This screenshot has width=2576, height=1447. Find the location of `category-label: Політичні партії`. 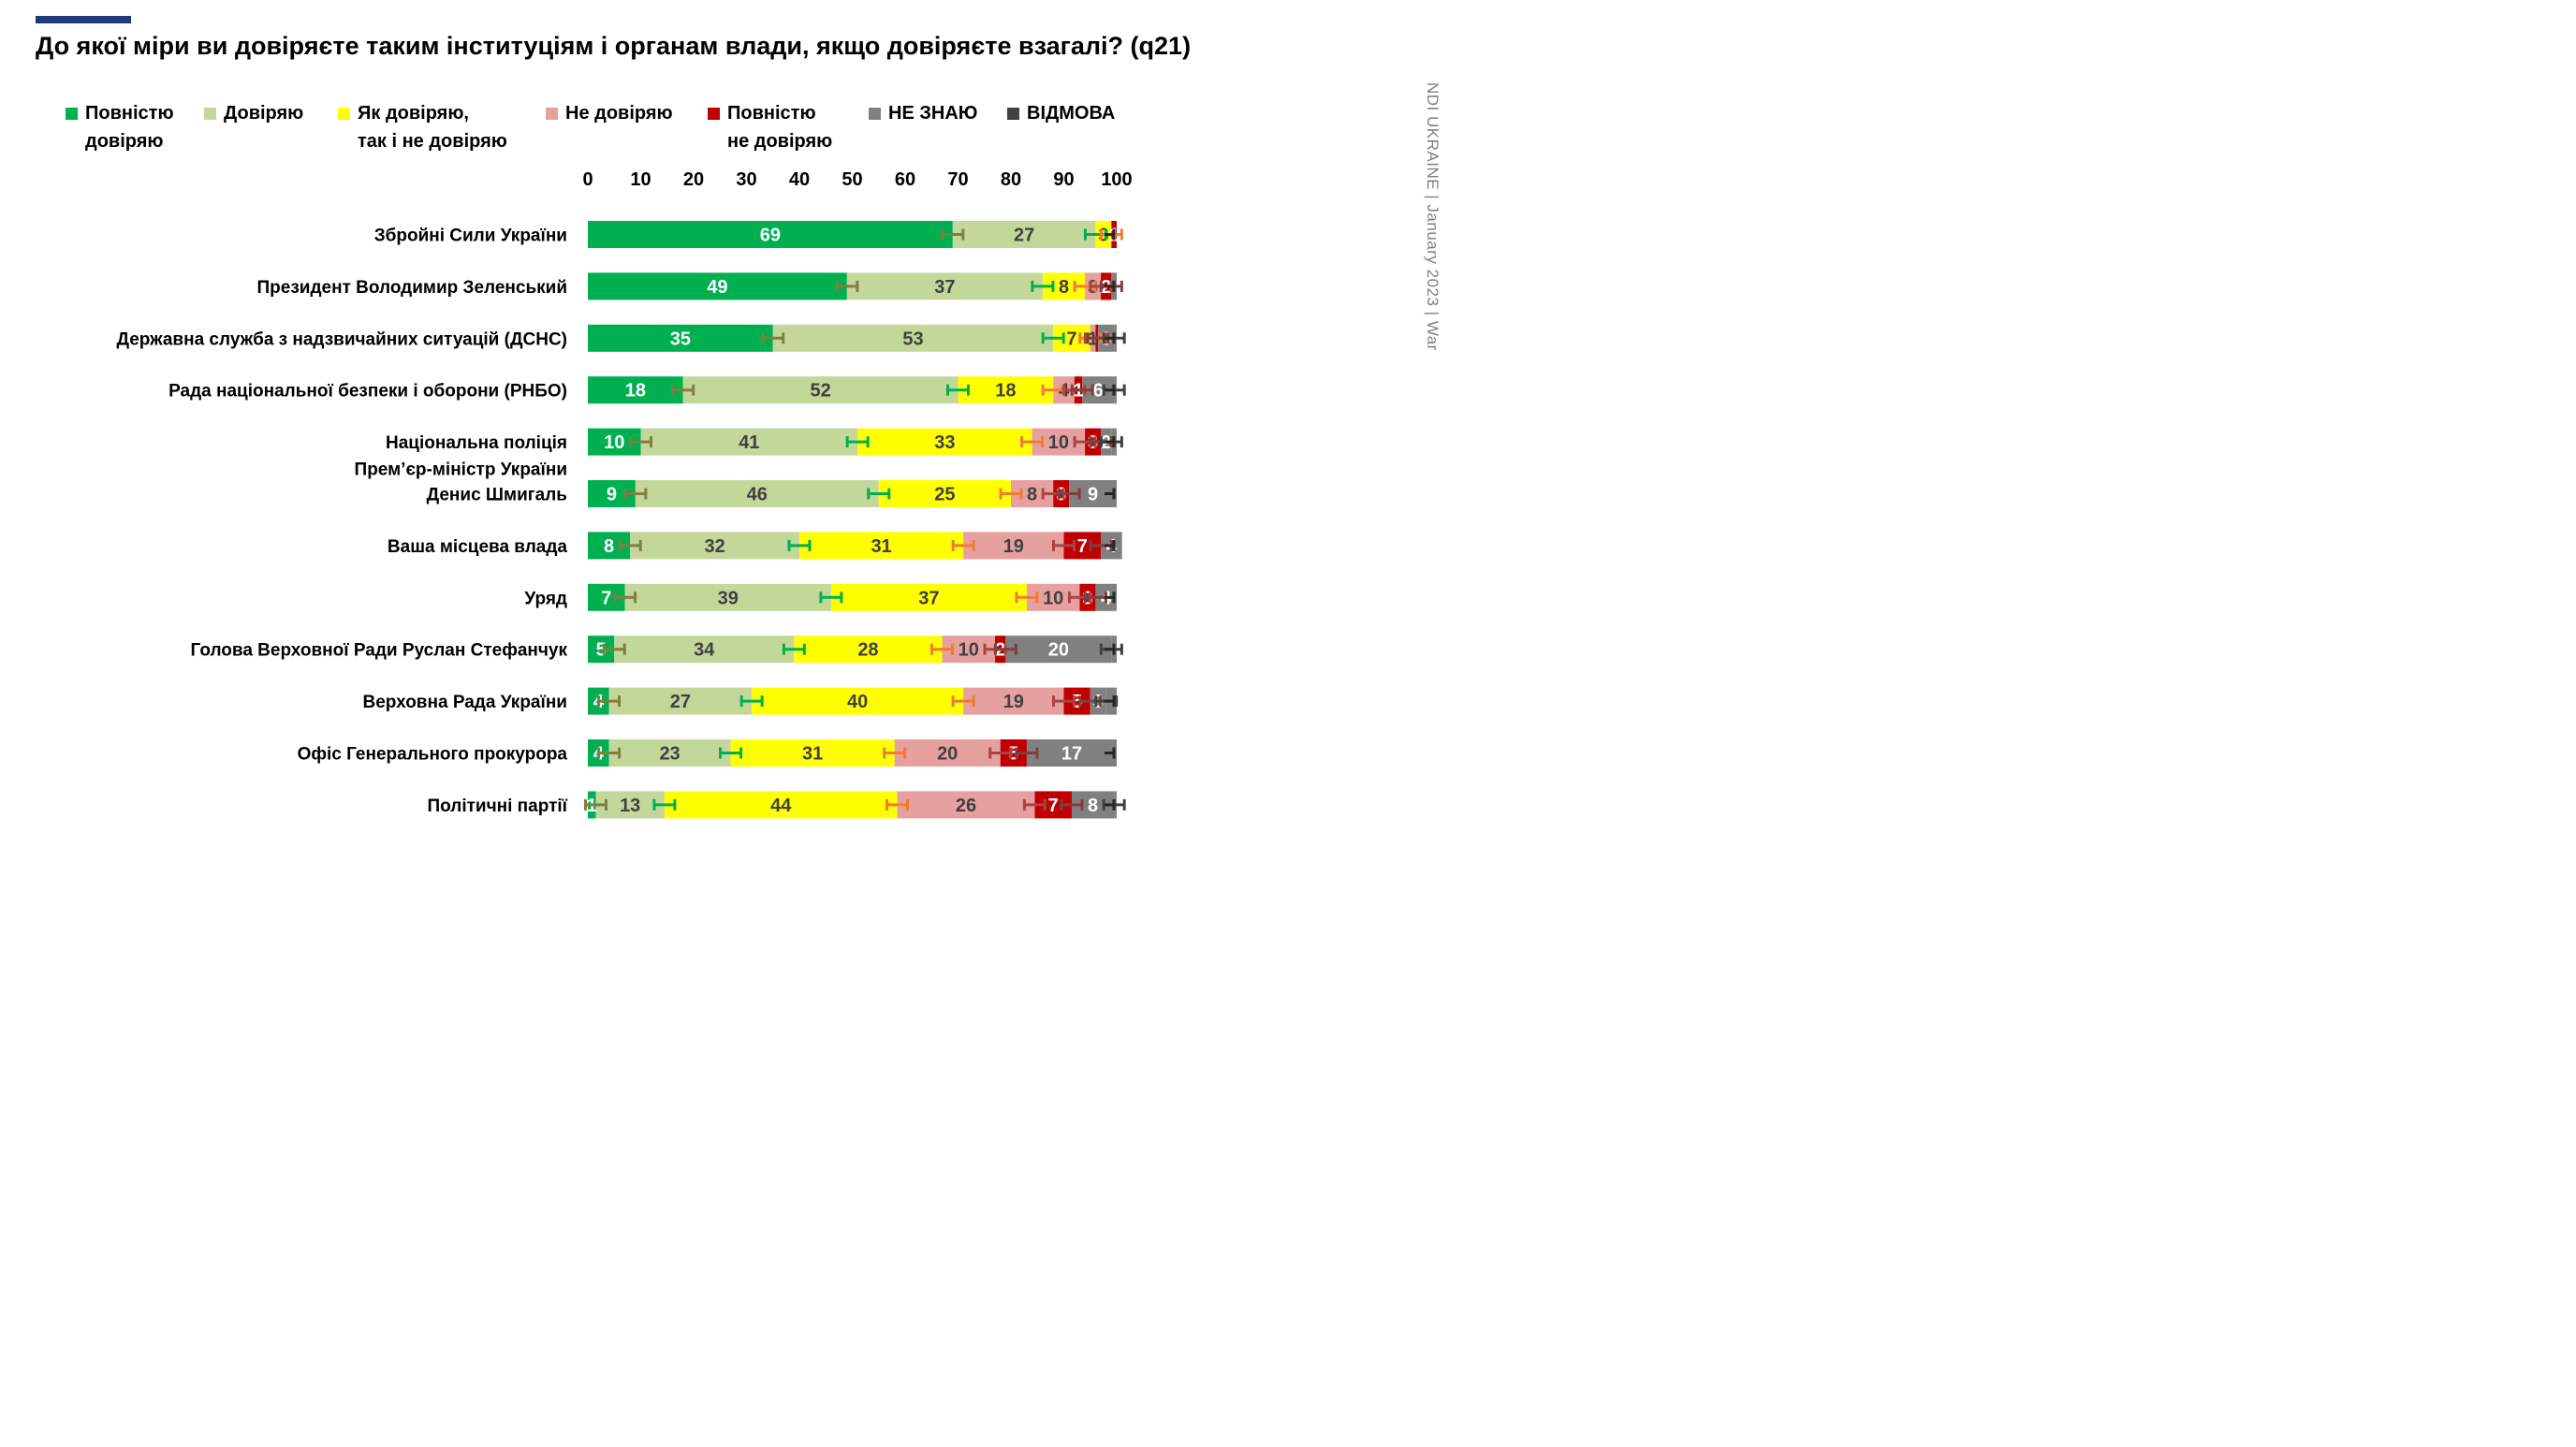

category-label: Політичні партії is located at coordinates (497, 807).